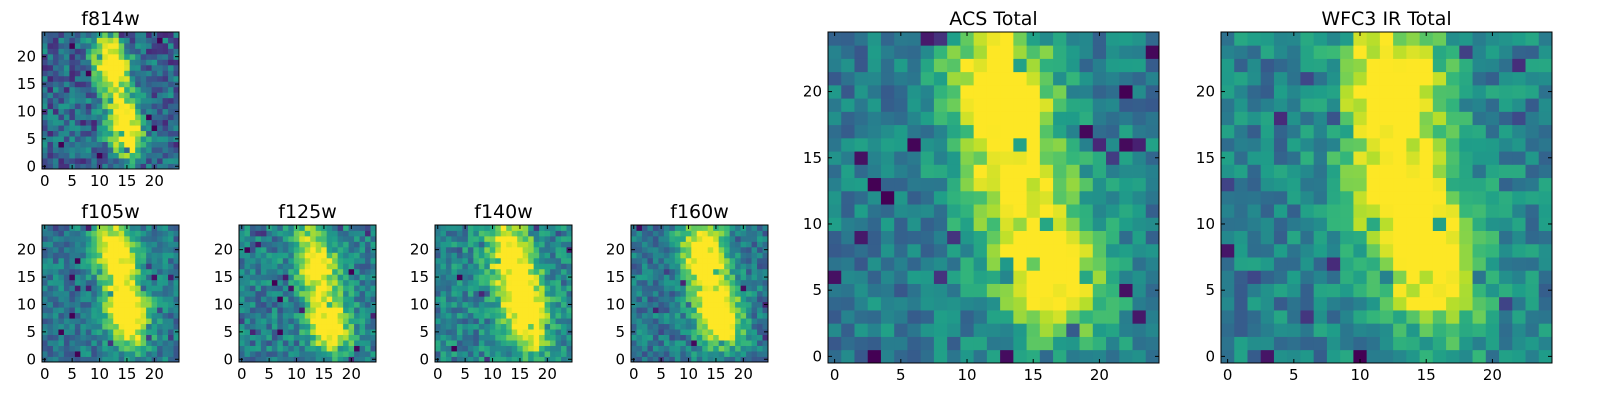 This screenshot has height=400, width=1600. I want to click on y-tick-label: 20, so click(615, 250).